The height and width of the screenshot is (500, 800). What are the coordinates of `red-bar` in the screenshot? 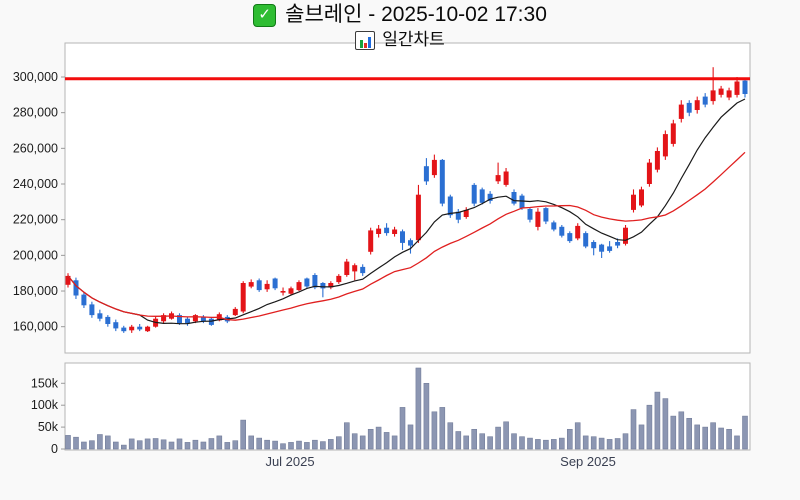 It's located at (365, 45).